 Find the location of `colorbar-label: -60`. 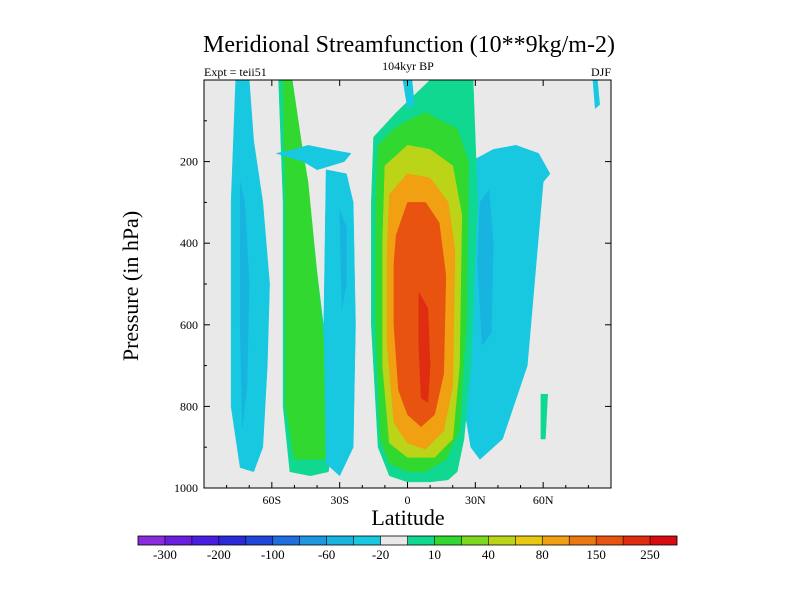

colorbar-label: -60 is located at coordinates (326, 554).